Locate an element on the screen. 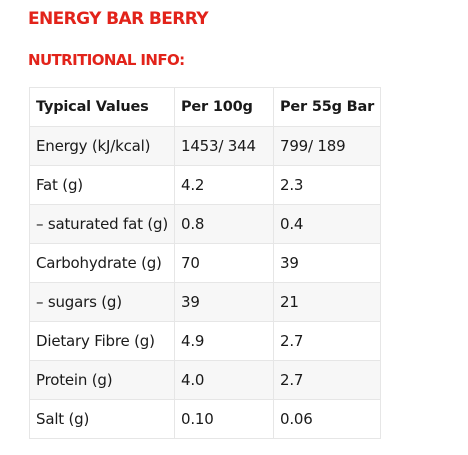 The image size is (468, 455). value-per-bar: 39 is located at coordinates (327, 263).